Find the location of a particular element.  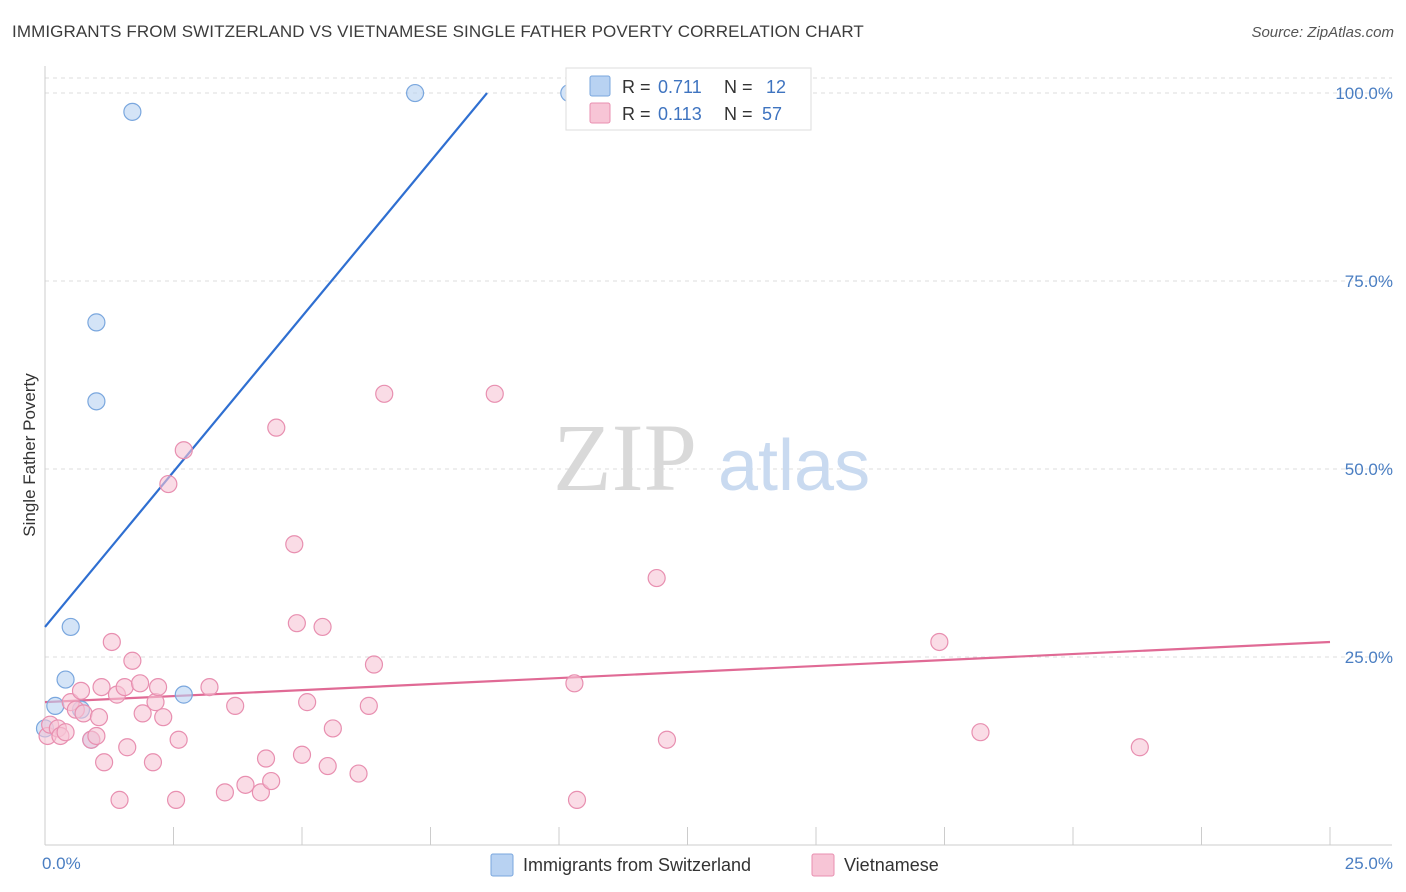

watermark-zip: ZIP is located at coordinates (625, 457).